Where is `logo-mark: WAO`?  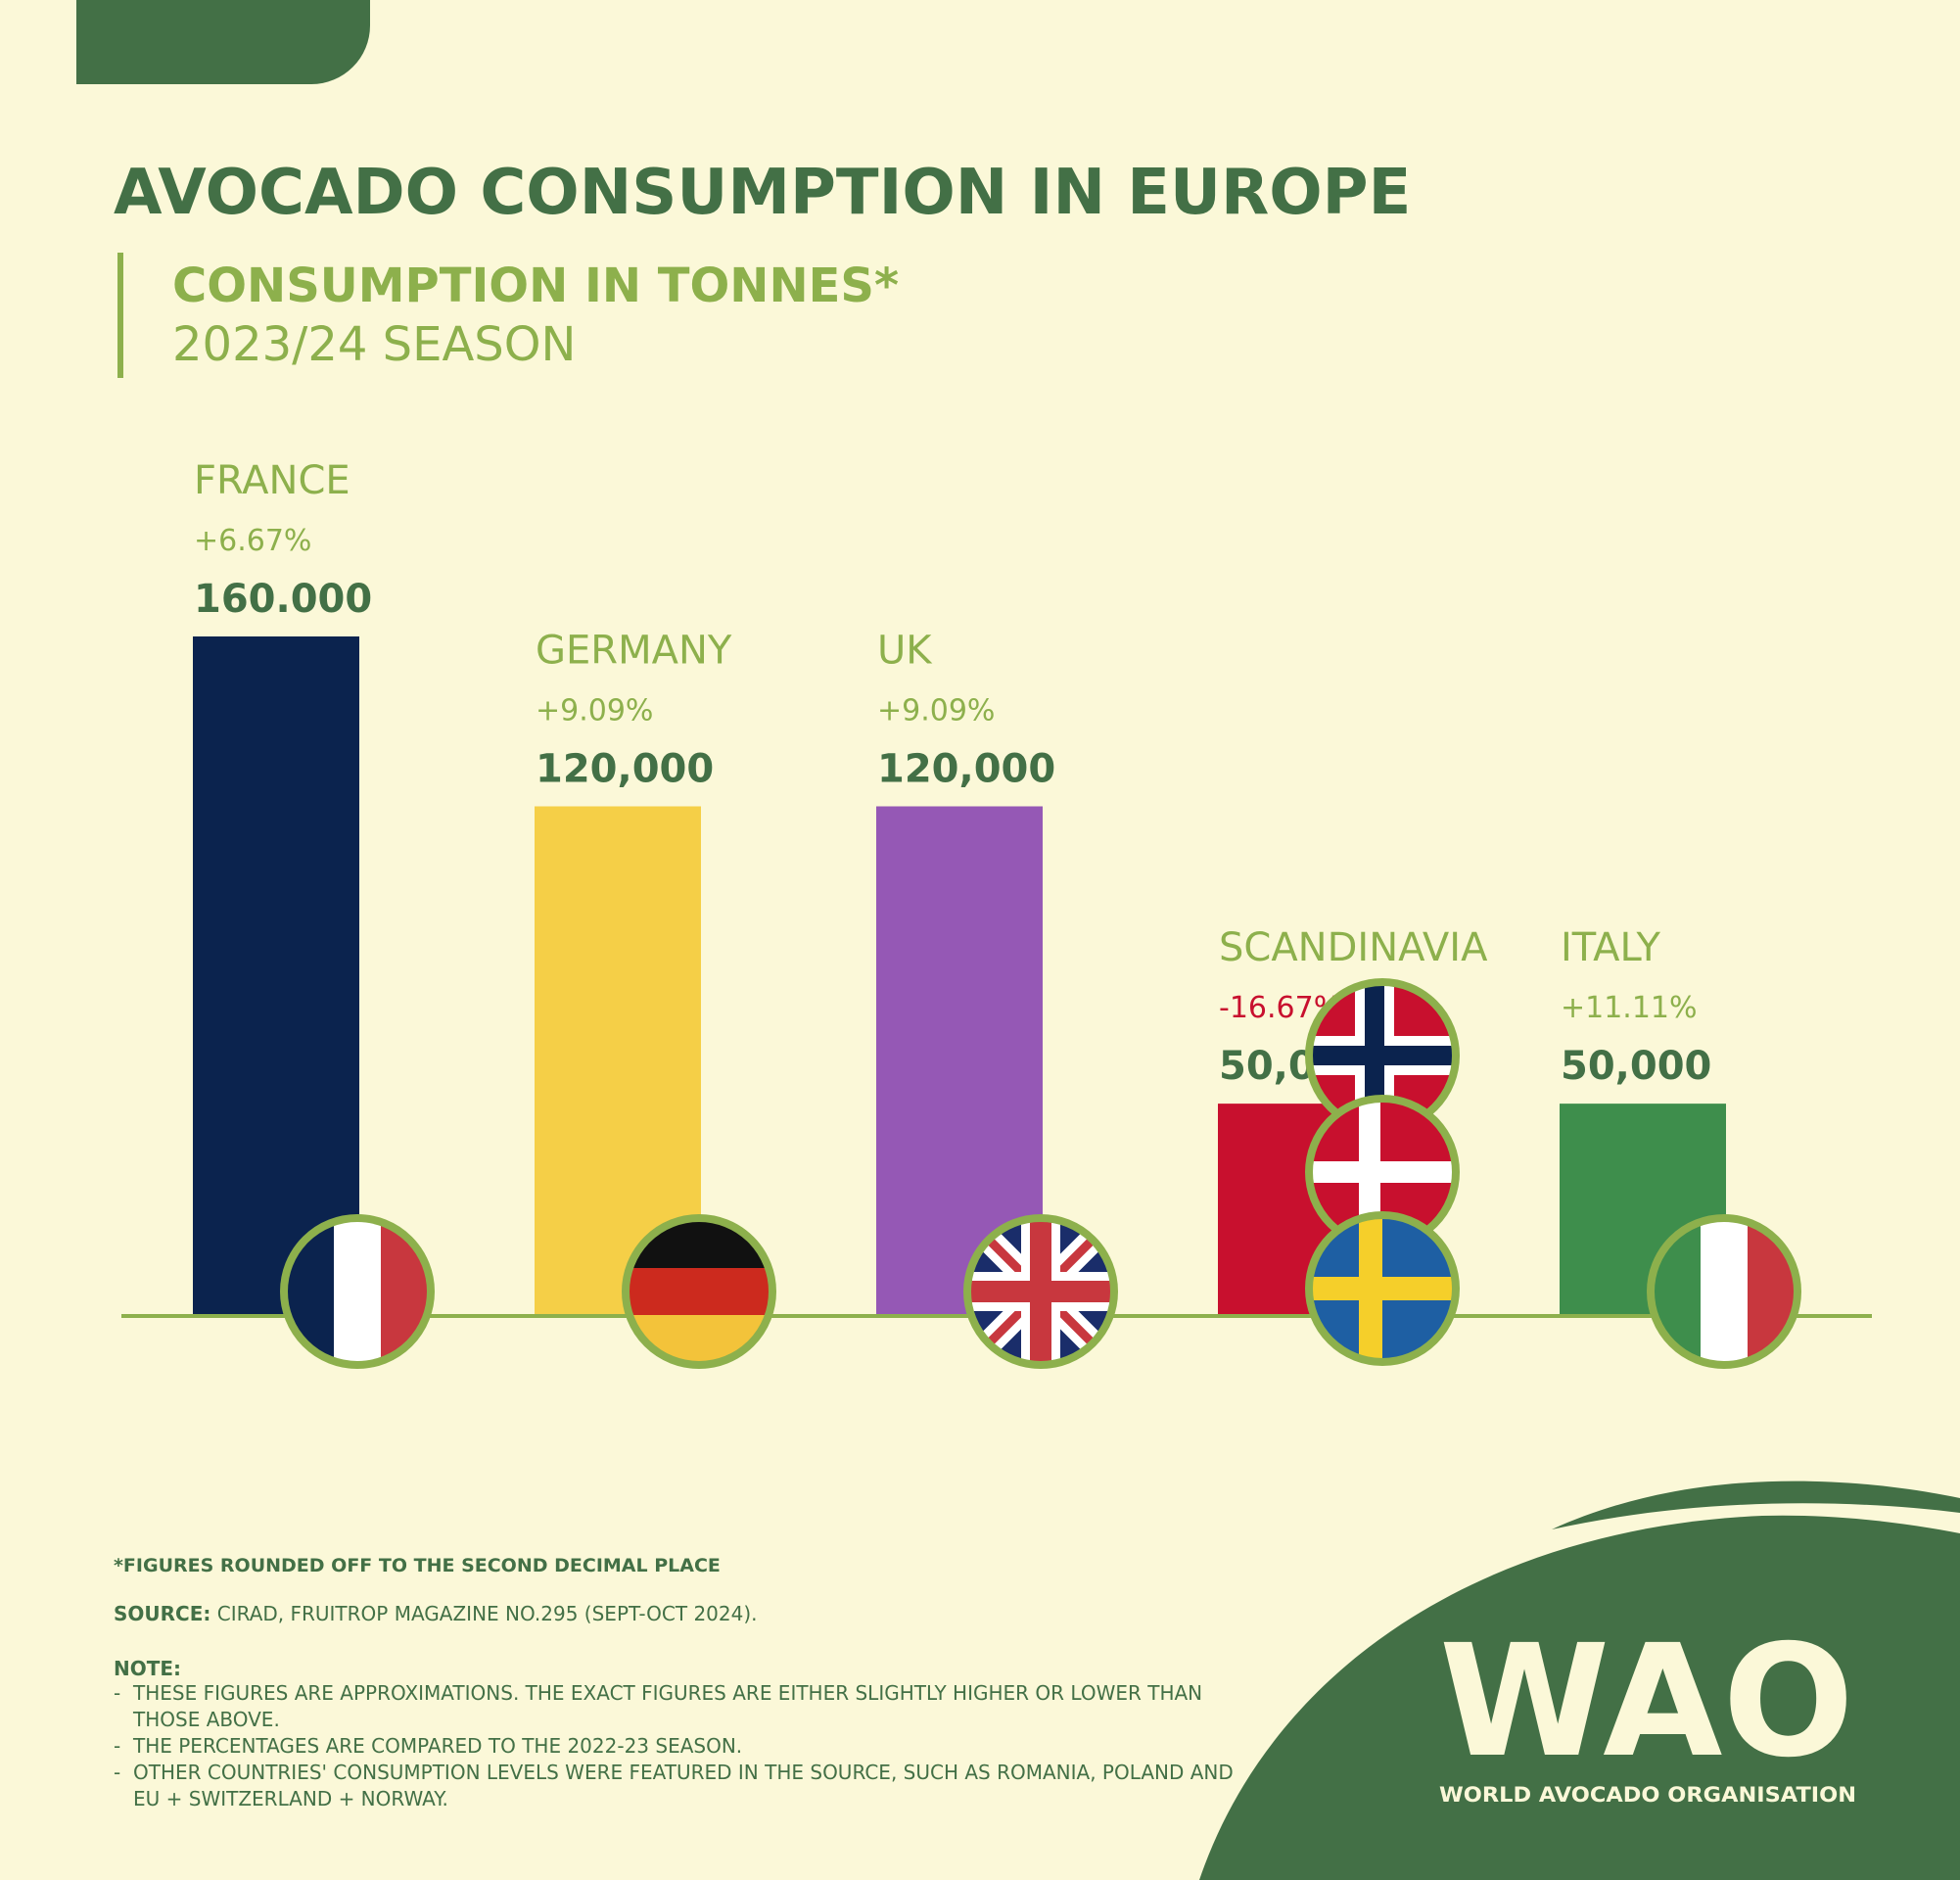
logo-mark: WAO is located at coordinates (1646, 1702).